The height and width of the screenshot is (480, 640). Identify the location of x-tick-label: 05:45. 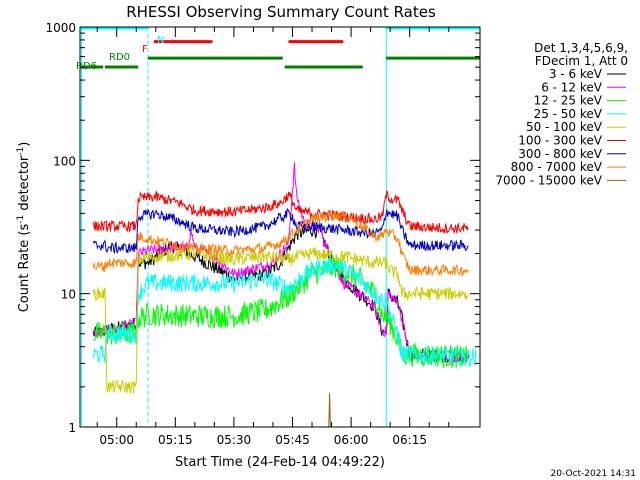
(292, 440).